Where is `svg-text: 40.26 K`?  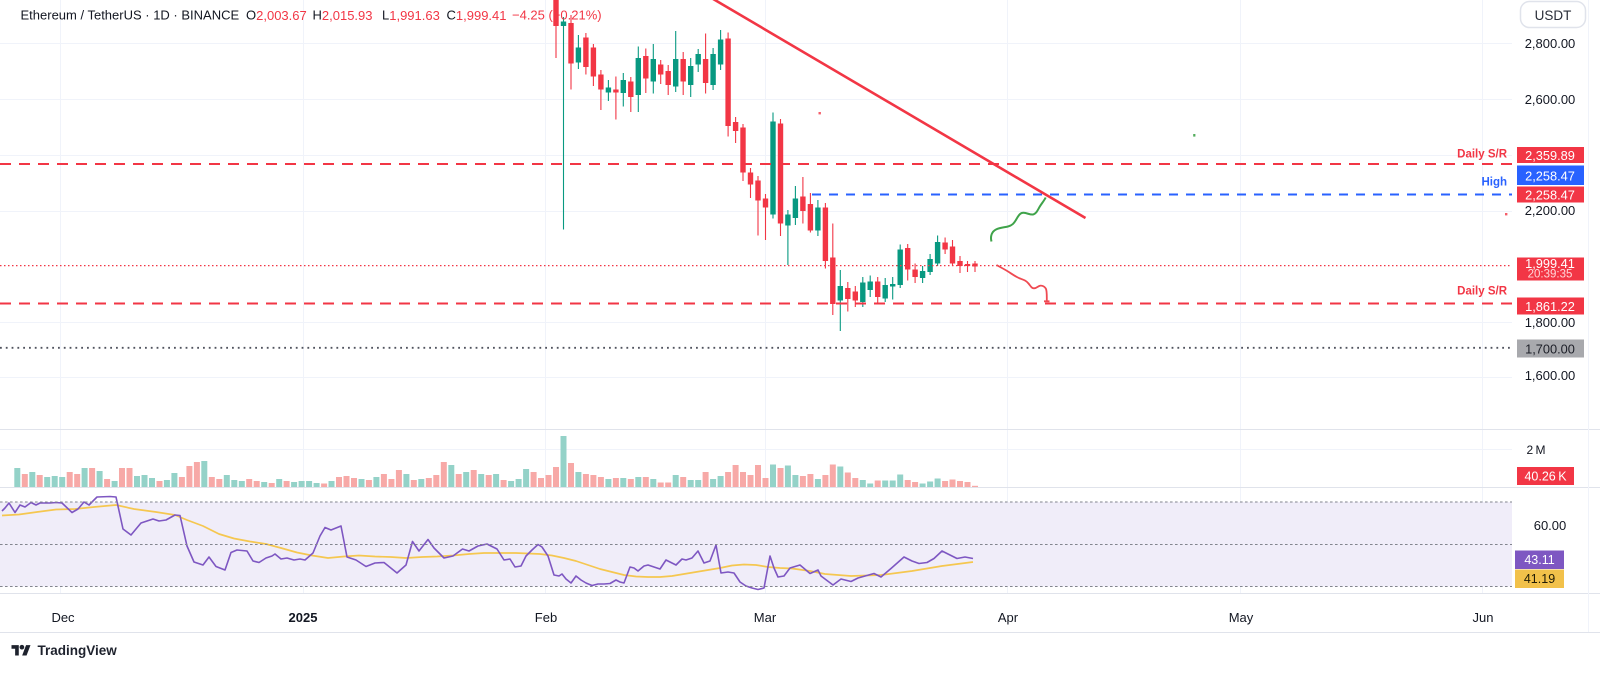
svg-text: 40.26 K is located at coordinates (1545, 477).